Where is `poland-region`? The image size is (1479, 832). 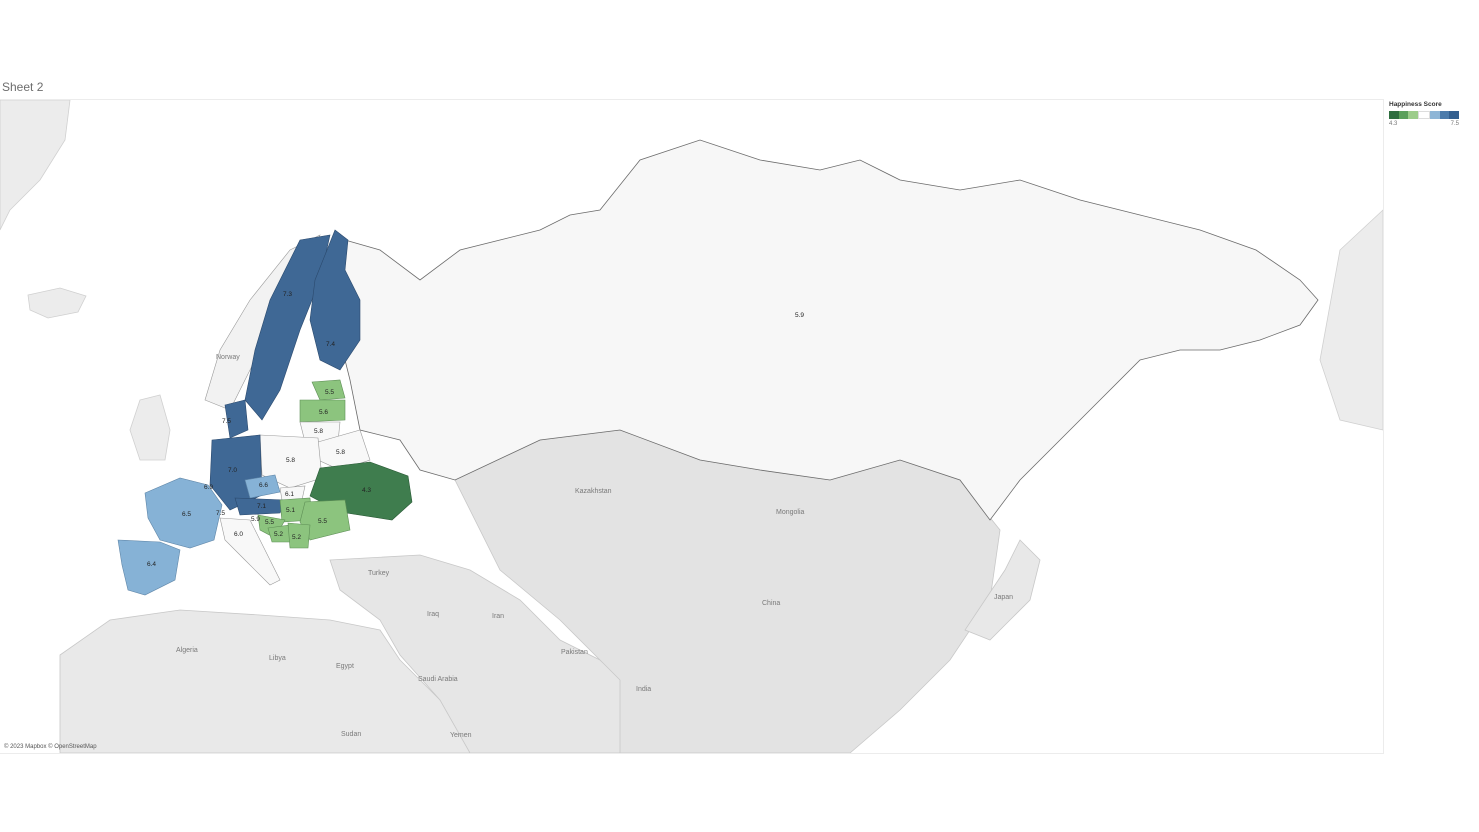 poland-region is located at coordinates (291, 461).